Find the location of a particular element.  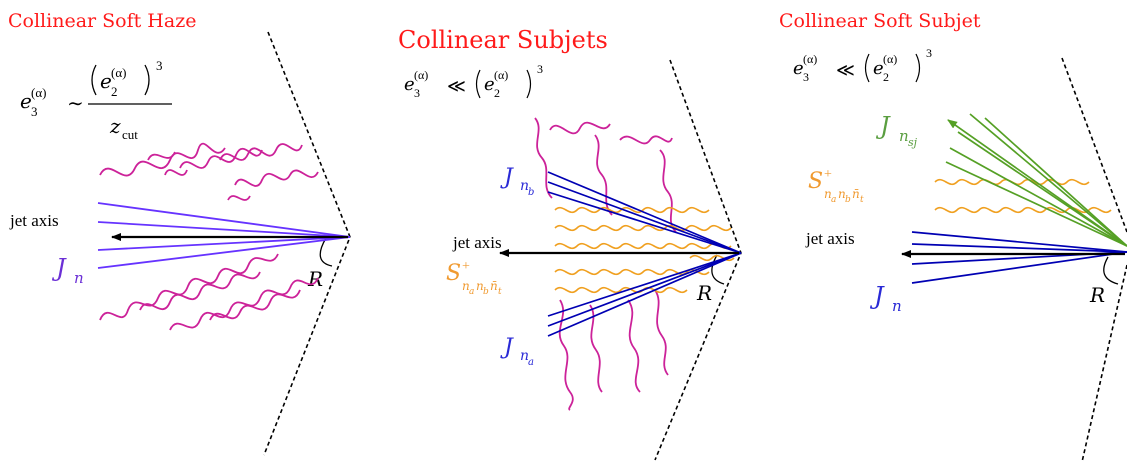

formula-1-den-sub: cut is located at coordinates (130, 134).